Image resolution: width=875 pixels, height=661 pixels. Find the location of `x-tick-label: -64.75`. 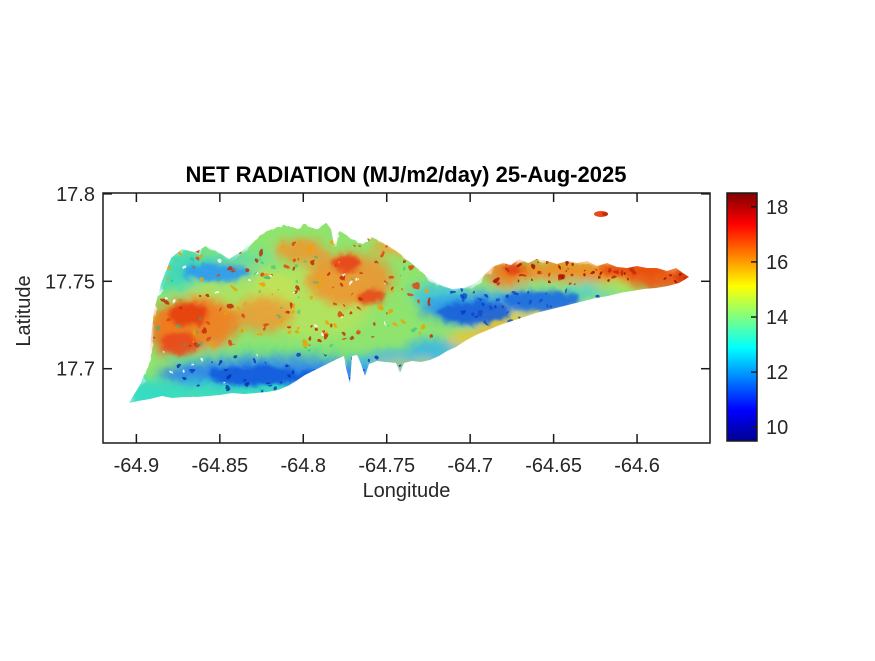

x-tick-label: -64.75 is located at coordinates (386, 466).